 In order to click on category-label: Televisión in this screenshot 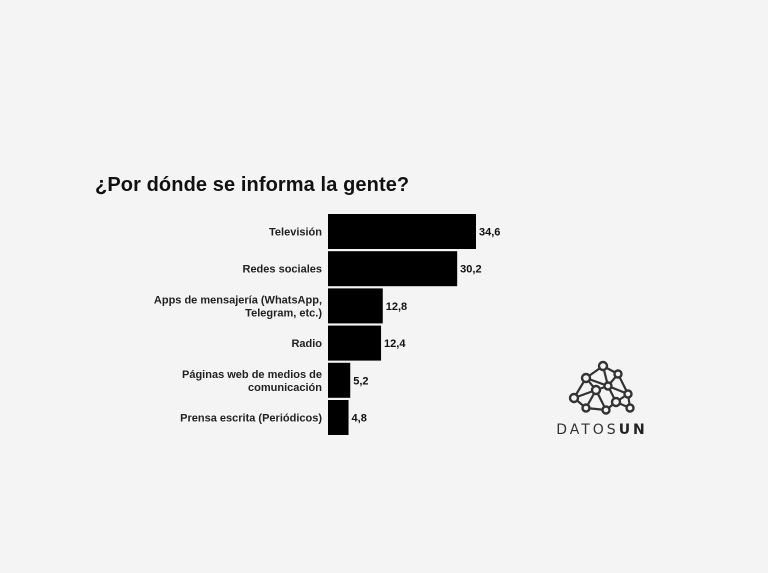, I will do `click(295, 233)`.